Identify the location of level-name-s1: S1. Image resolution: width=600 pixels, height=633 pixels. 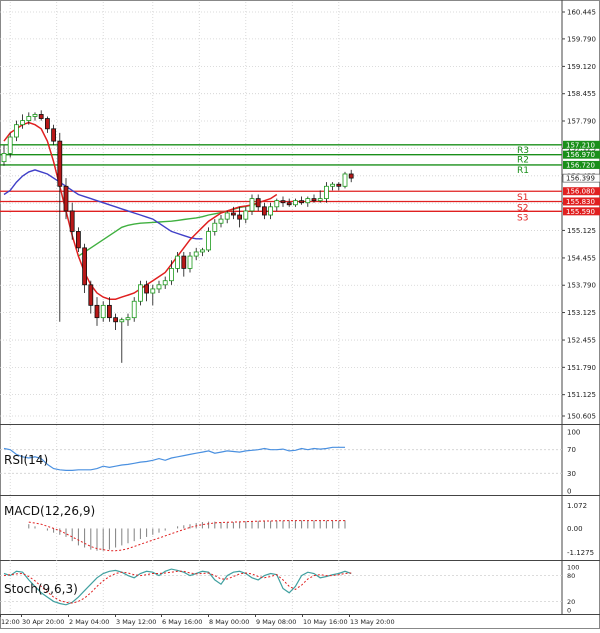
(522, 198).